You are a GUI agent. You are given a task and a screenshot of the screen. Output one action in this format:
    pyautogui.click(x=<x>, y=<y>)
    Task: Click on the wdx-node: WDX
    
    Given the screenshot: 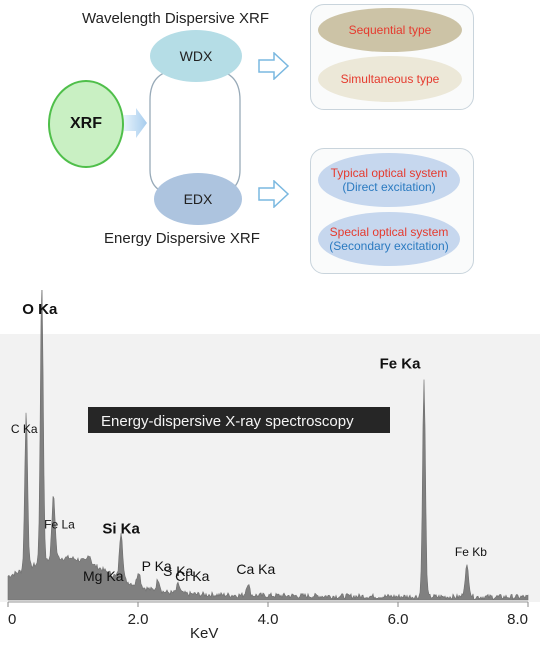 What is the action you would take?
    pyautogui.click(x=196, y=56)
    